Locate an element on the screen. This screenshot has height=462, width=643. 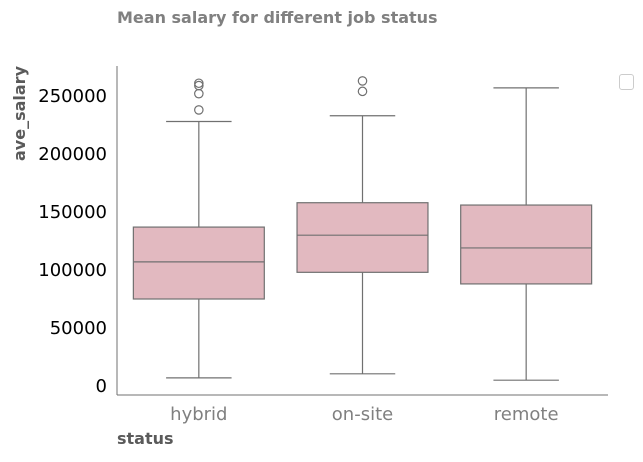
legend-box is located at coordinates (626, 82).